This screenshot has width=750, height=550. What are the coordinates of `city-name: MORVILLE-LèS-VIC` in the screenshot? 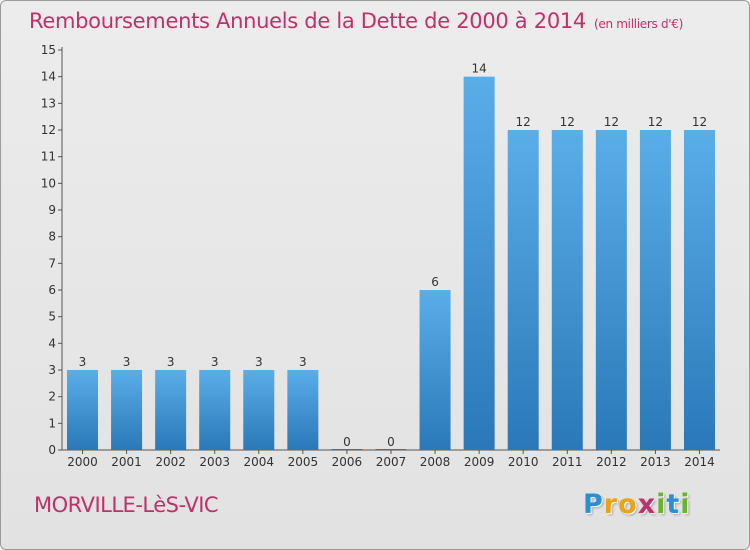 It's located at (126, 505).